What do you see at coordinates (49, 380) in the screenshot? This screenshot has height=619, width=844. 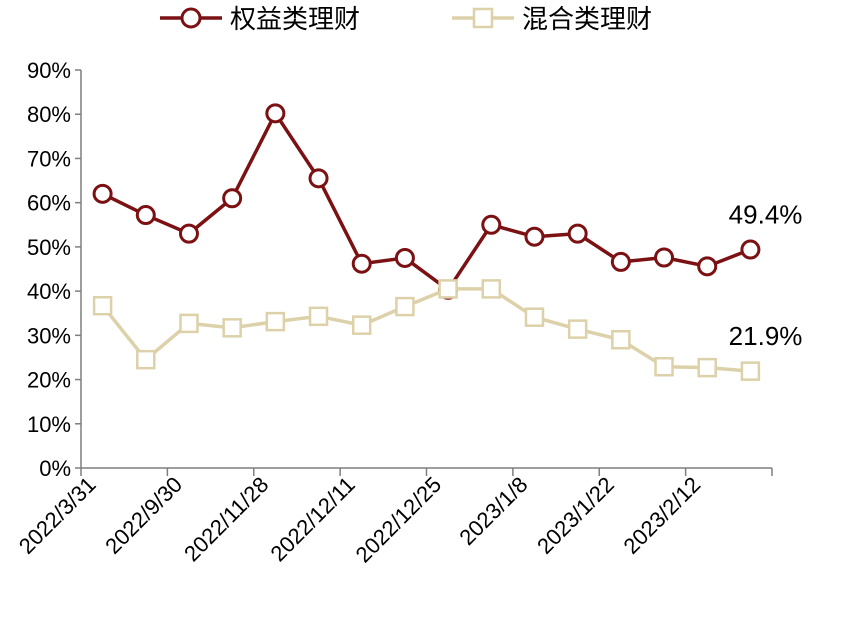 I see `y-tick-label: 20%` at bounding box center [49, 380].